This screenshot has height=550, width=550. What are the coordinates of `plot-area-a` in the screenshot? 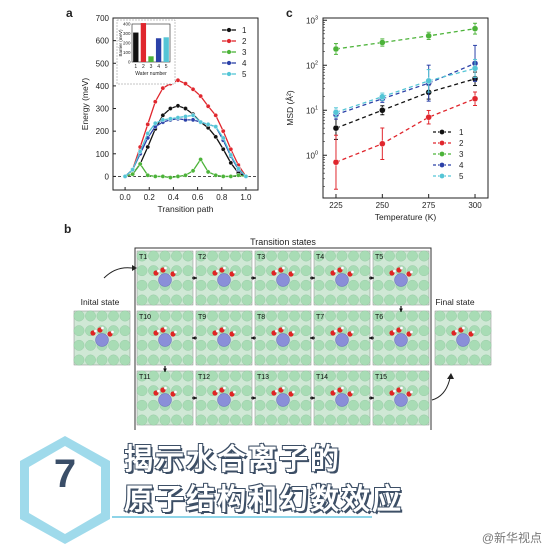 It's located at (185, 104).